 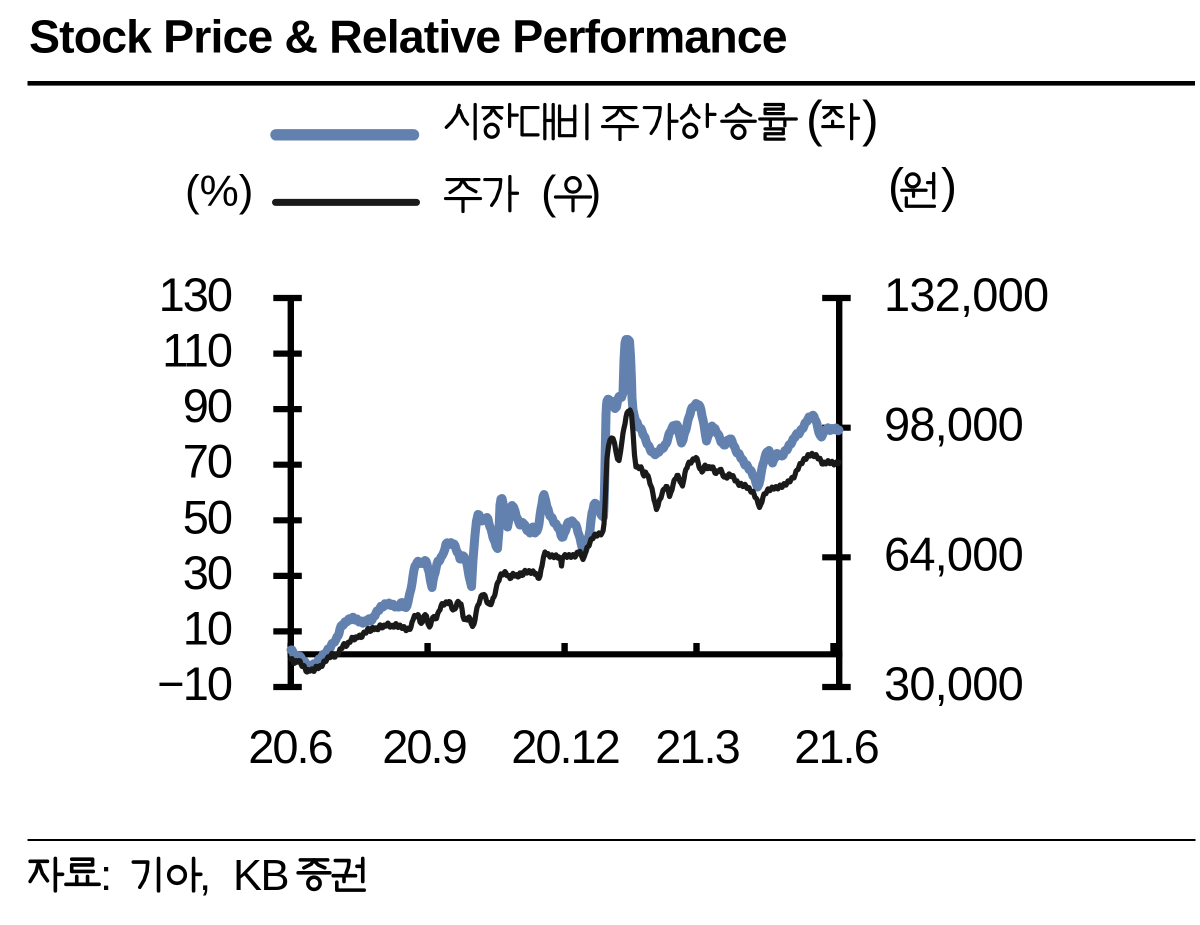 I want to click on svg-text:Stock Price & Relative Perform: Stock Price & Relative Performance, so click(x=408, y=37).